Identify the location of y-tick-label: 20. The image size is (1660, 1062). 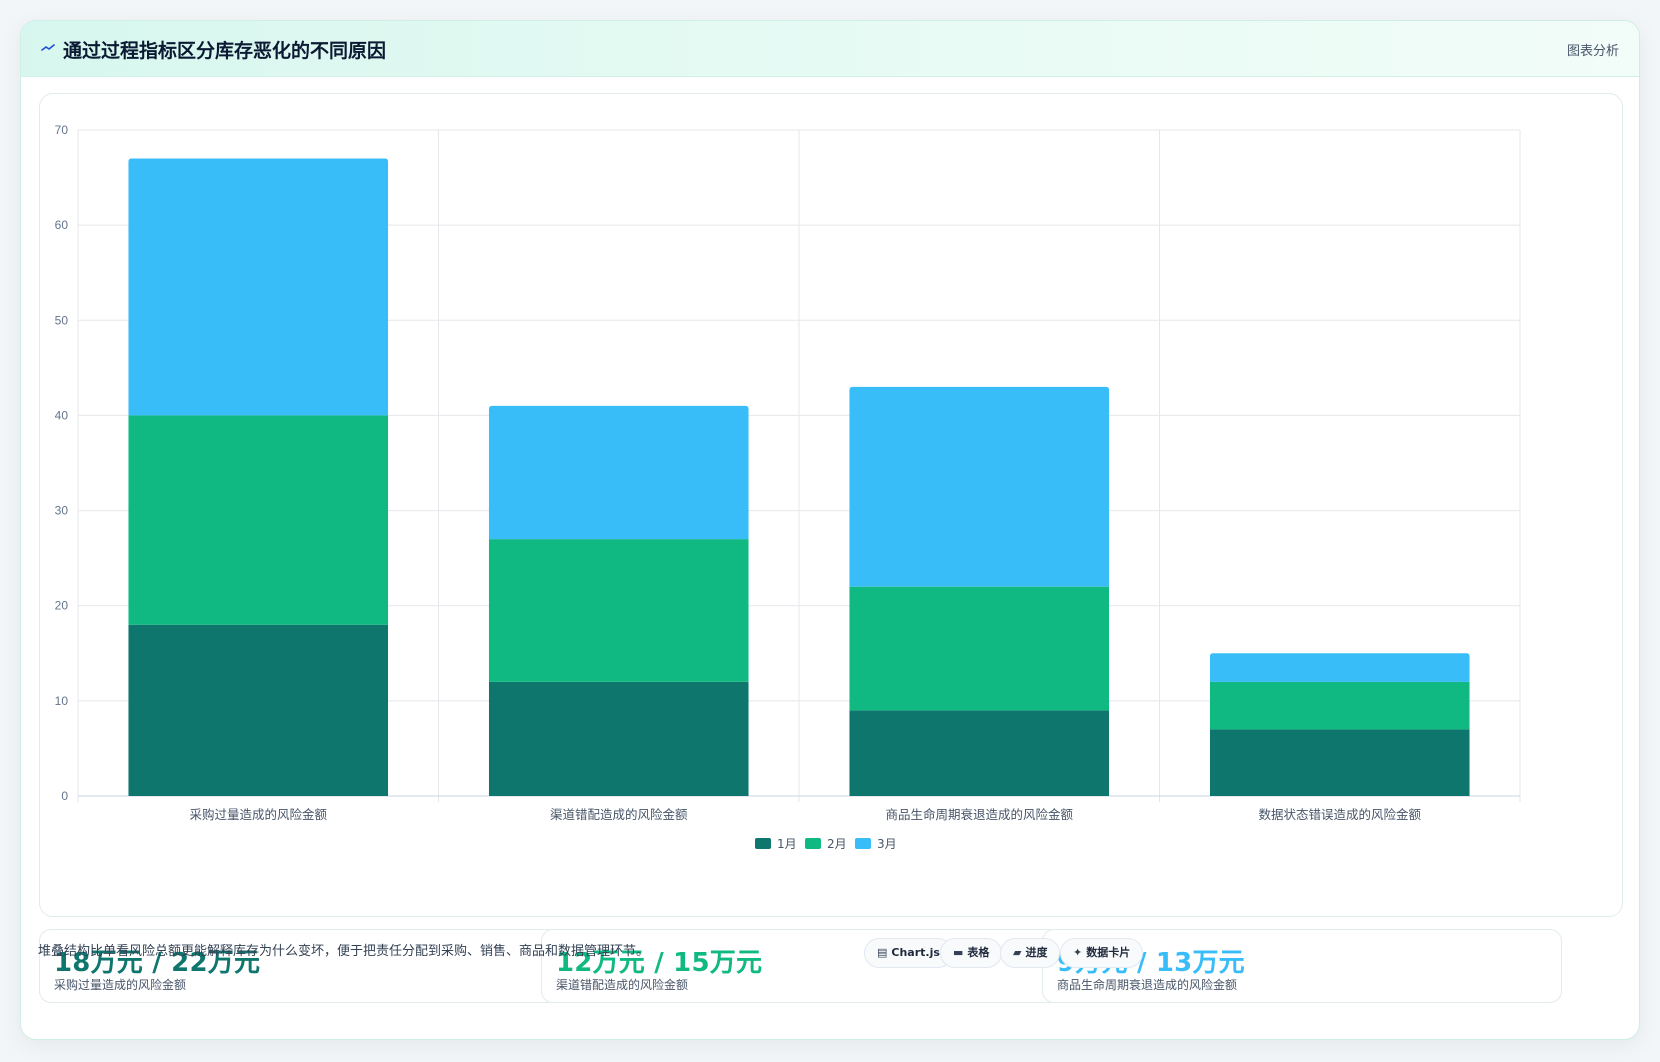
(62, 606).